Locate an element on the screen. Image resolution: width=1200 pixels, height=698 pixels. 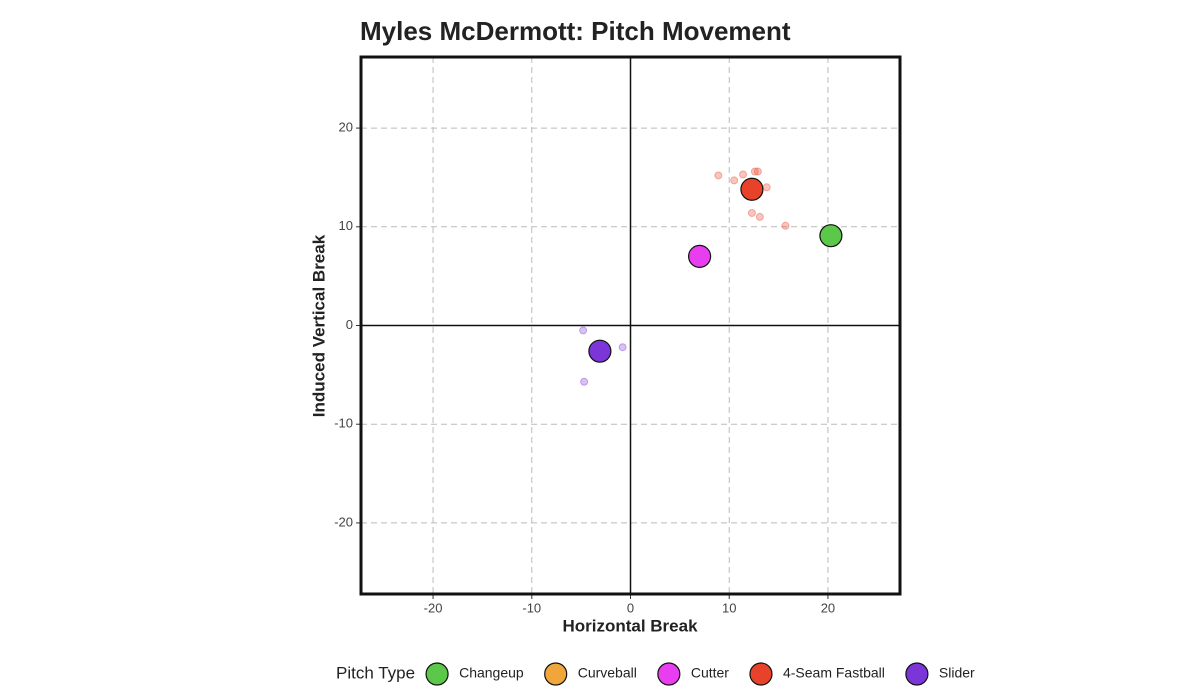
x-tick-label: 10 is located at coordinates (729, 607).